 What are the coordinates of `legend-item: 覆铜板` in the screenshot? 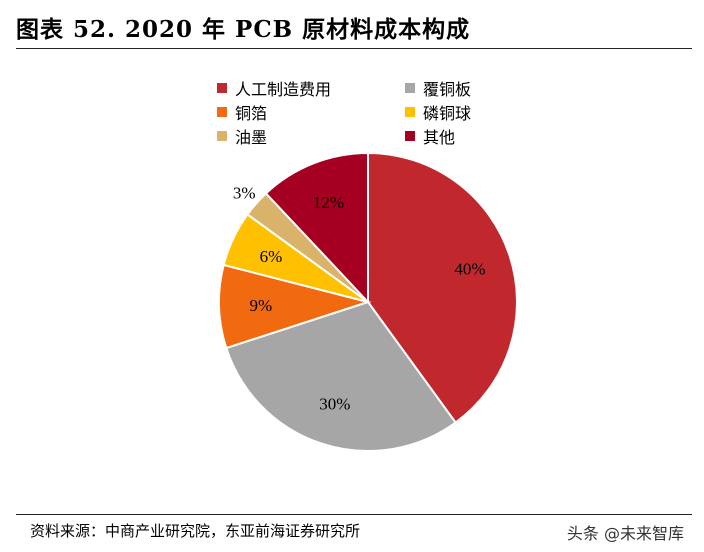 It's located at (438, 88).